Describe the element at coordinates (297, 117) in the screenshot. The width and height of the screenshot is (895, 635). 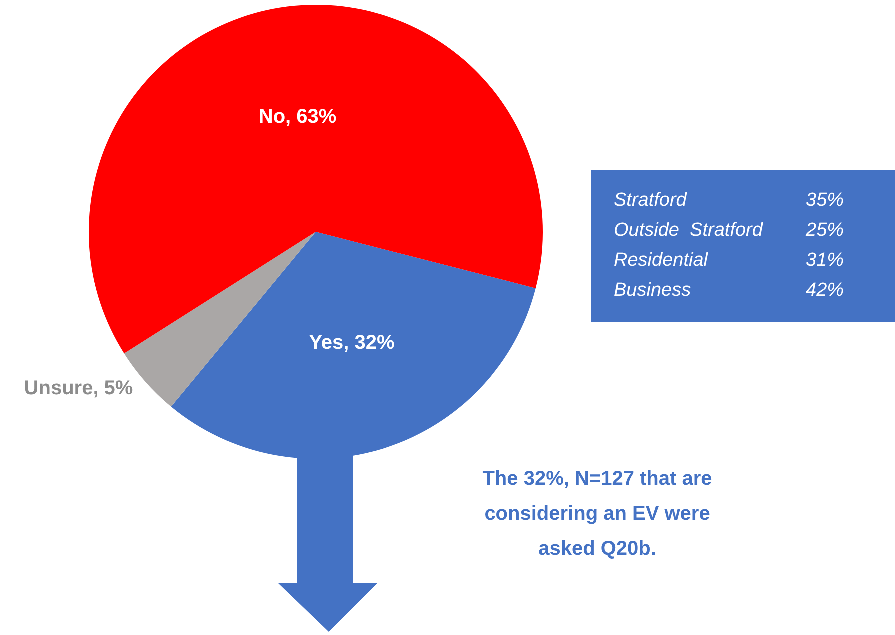
I see `slice-label: No, 63%` at that location.